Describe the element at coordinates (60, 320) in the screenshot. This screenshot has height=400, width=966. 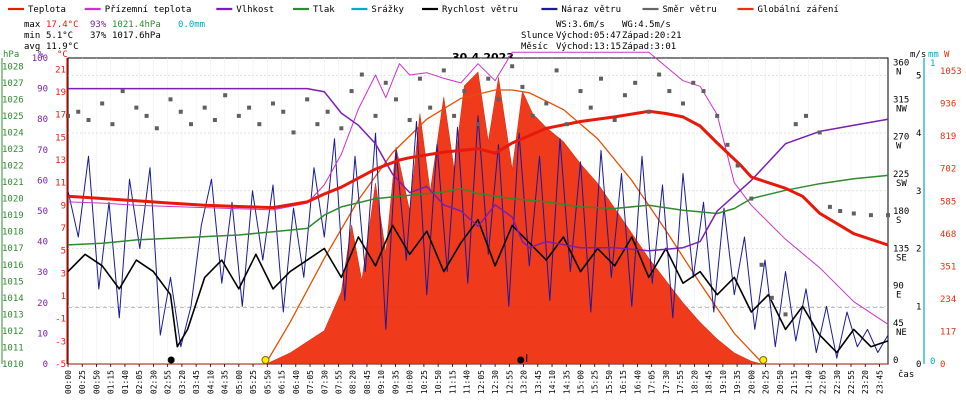
I see `axis-tick-label: -1` at that location.